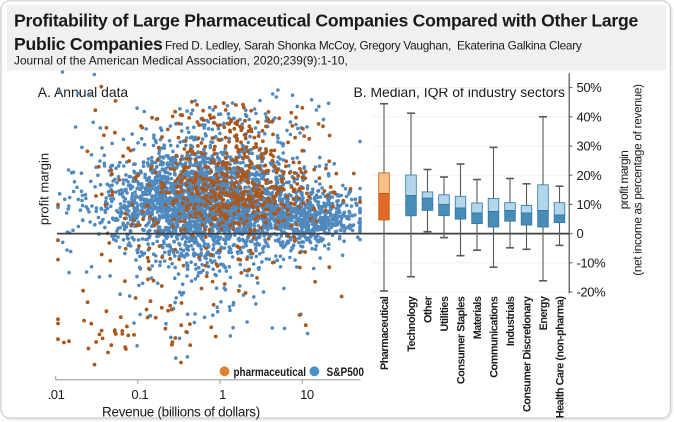 The width and height of the screenshot is (674, 422). Describe the element at coordinates (459, 92) in the screenshot. I see `svg-text:B. Median, IQR of industry sec: B. Median, IQR of industry sectors` at that location.